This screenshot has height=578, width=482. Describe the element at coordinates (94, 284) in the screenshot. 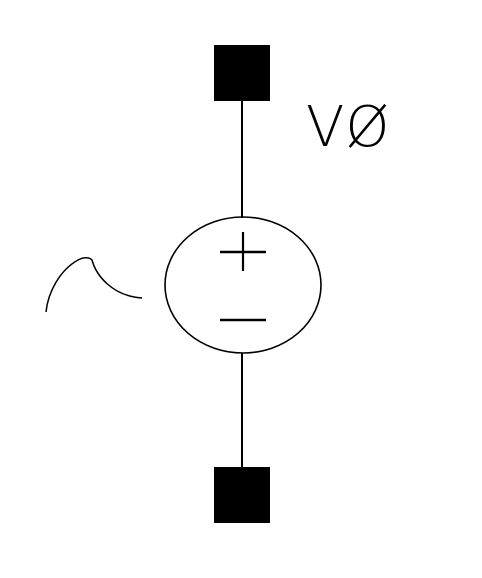

I see `sine-wave-icon` at that location.